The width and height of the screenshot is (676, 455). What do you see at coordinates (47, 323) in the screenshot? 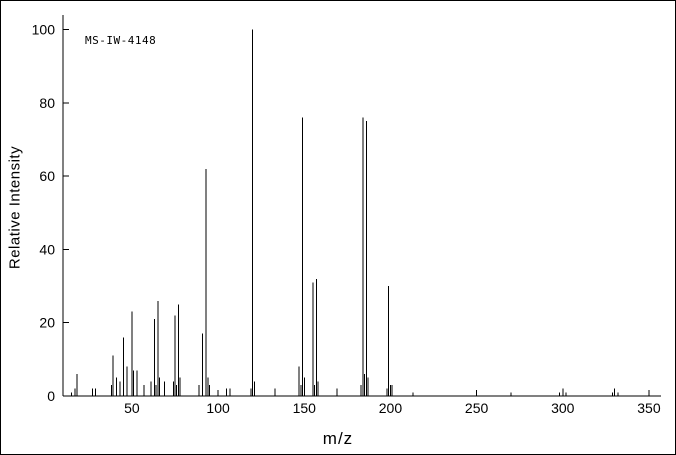
I see `y-tick-label: 20` at bounding box center [47, 323].